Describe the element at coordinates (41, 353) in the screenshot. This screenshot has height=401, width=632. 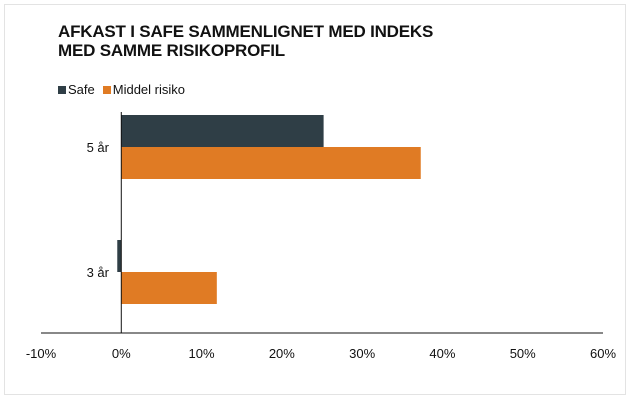
I see `x-tick-label-0: -10%` at that location.